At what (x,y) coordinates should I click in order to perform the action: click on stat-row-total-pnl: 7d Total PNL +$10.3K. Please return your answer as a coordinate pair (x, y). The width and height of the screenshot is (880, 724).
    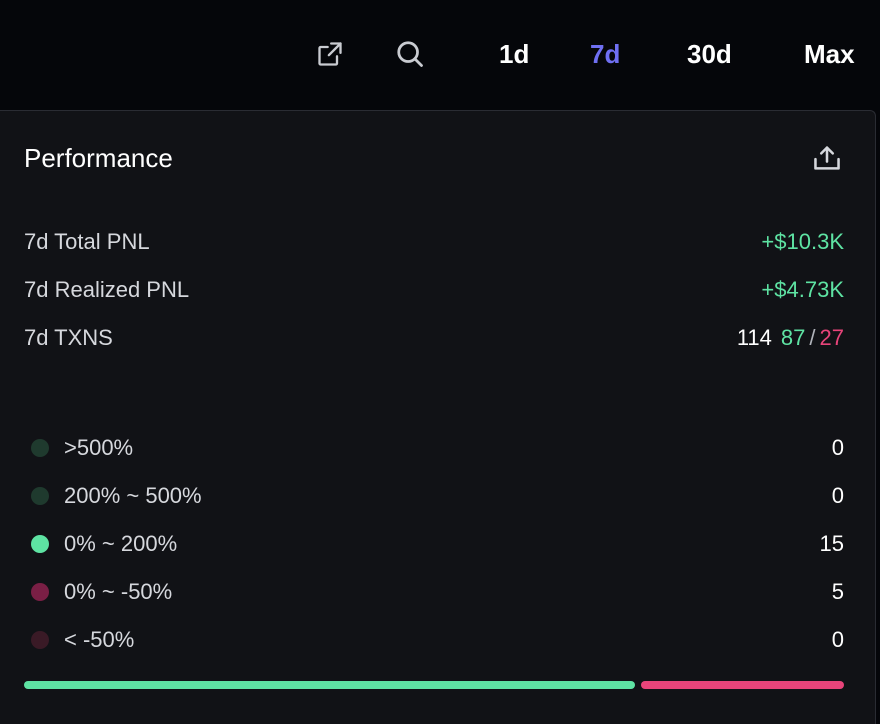
    Looking at the image, I should click on (434, 242).